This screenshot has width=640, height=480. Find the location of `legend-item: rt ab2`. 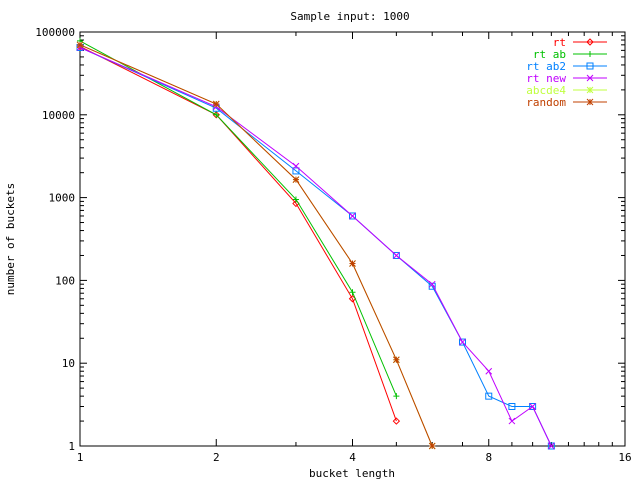

legend-item: rt ab2 is located at coordinates (566, 66).